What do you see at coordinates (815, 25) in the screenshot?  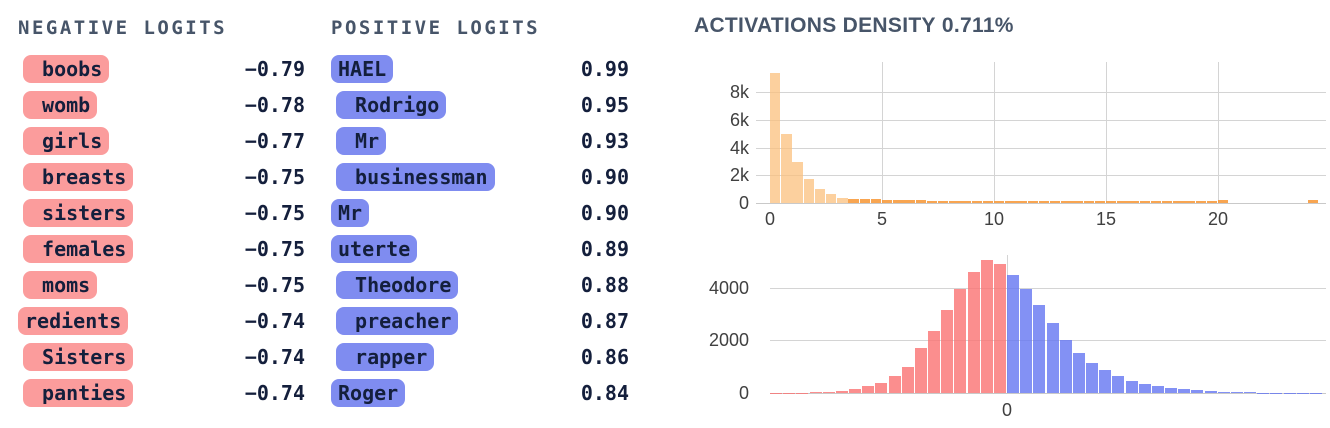 I see `activations-density-title: ACTIVATIONS DENSITY` at bounding box center [815, 25].